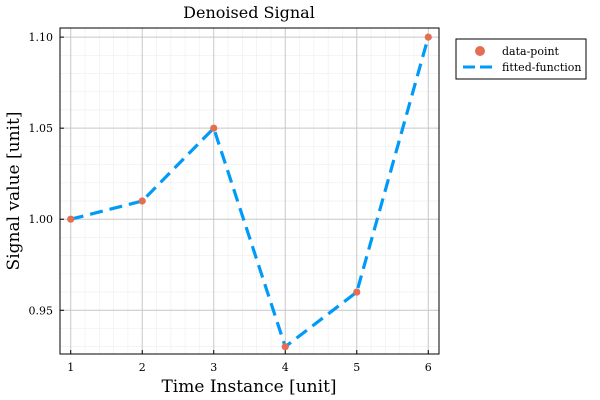  What do you see at coordinates (542, 67) in the screenshot?
I see `legend-label-fitted-function: fitted-function` at bounding box center [542, 67].